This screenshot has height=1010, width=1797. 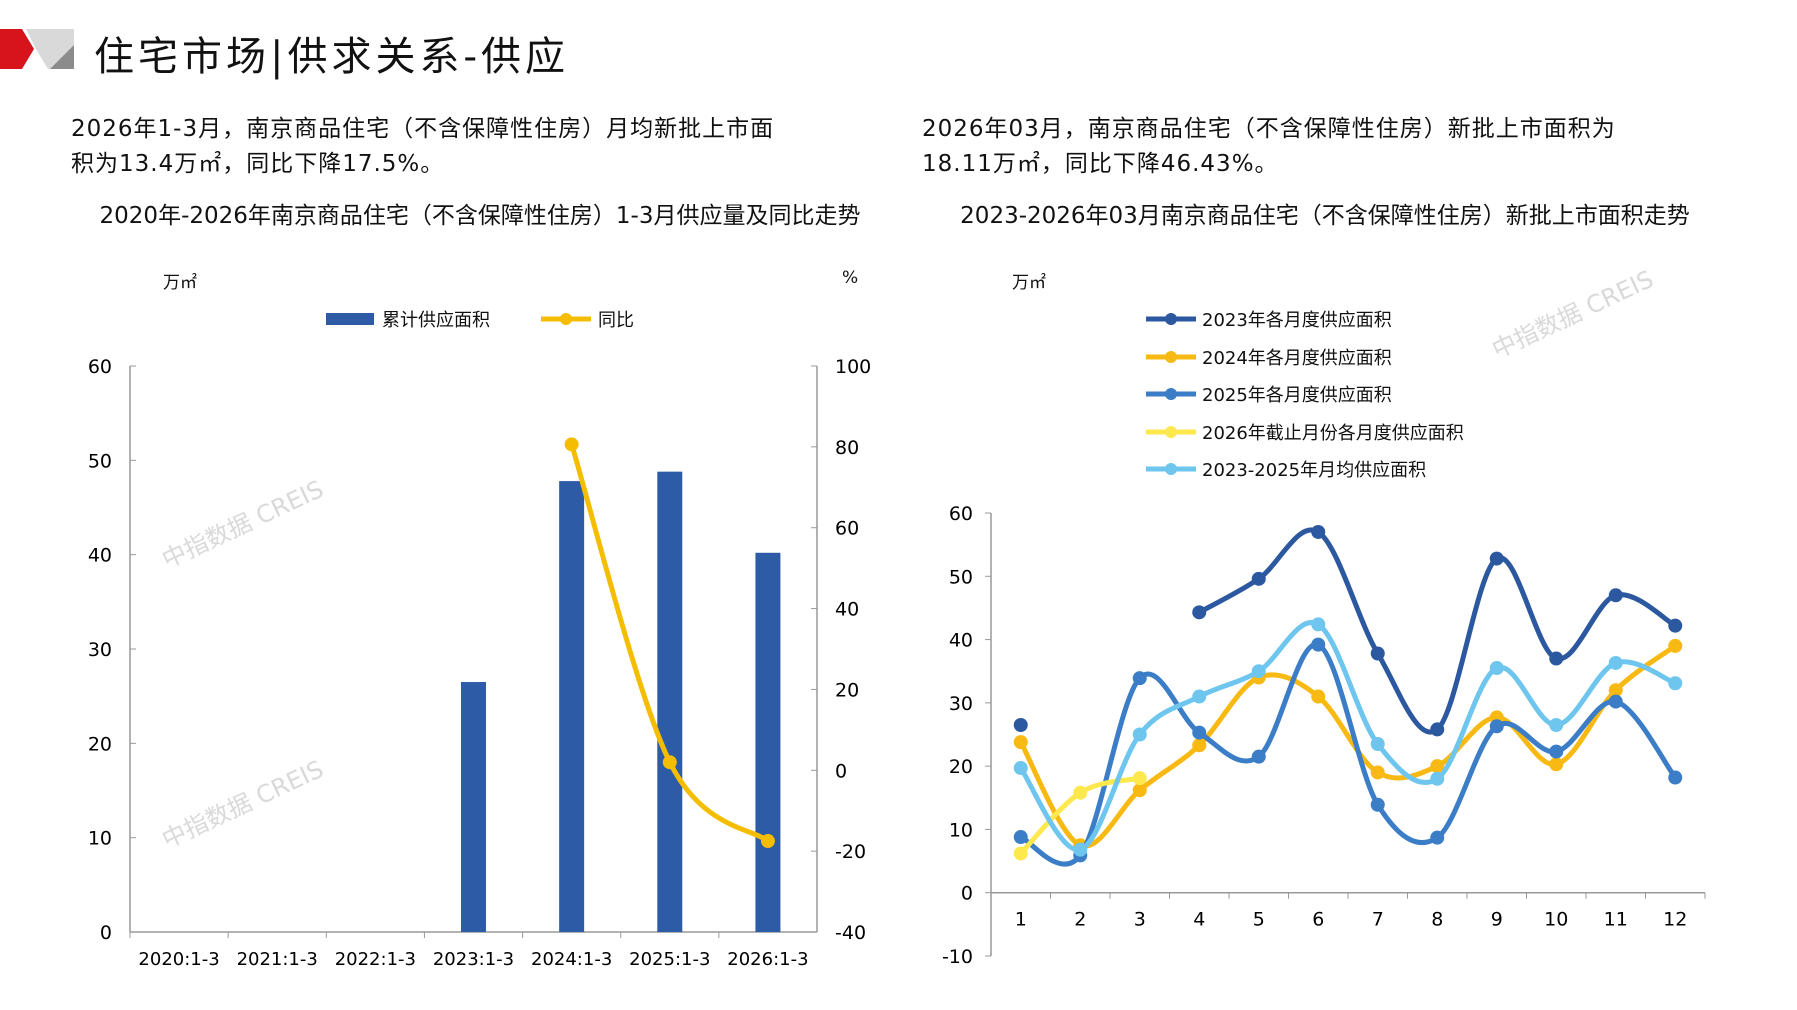 What do you see at coordinates (957, 957) in the screenshot?
I see `y-tick-label: -10` at bounding box center [957, 957].